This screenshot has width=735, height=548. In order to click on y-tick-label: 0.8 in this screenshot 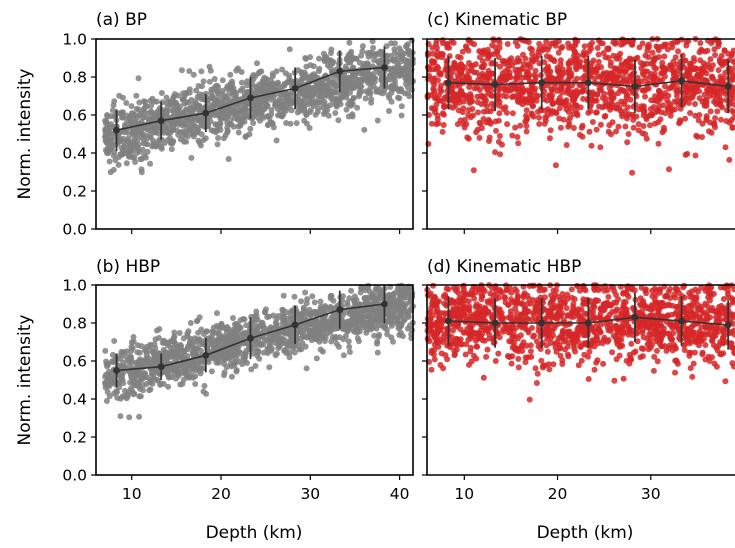, I will do `click(74, 78)`.